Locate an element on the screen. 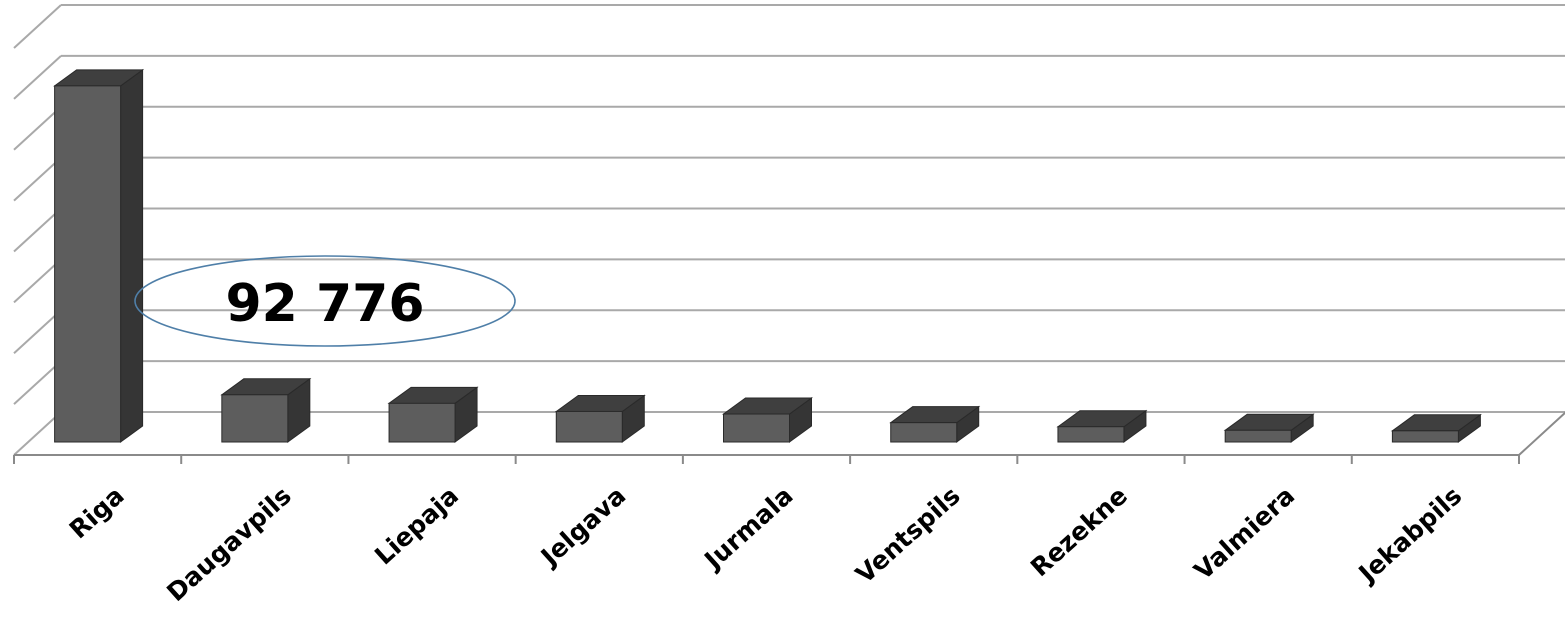 Image resolution: width=1565 pixels, height=627 pixels. tick-label: Daugavpils is located at coordinates (229, 544).